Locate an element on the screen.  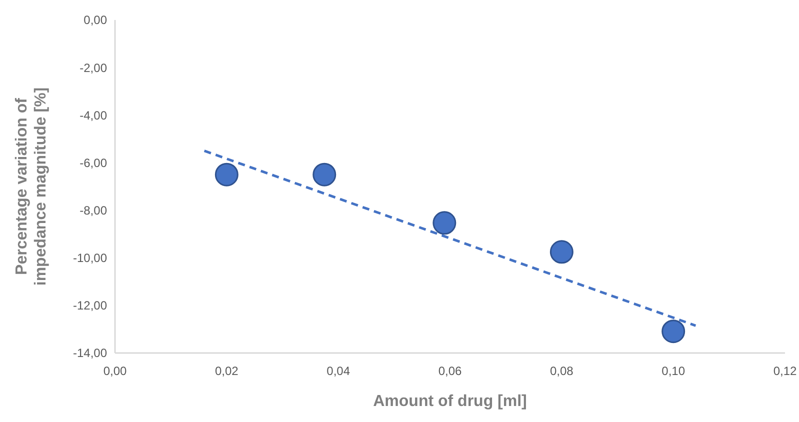
y-tick-label: -4,00 is located at coordinates (94, 115).